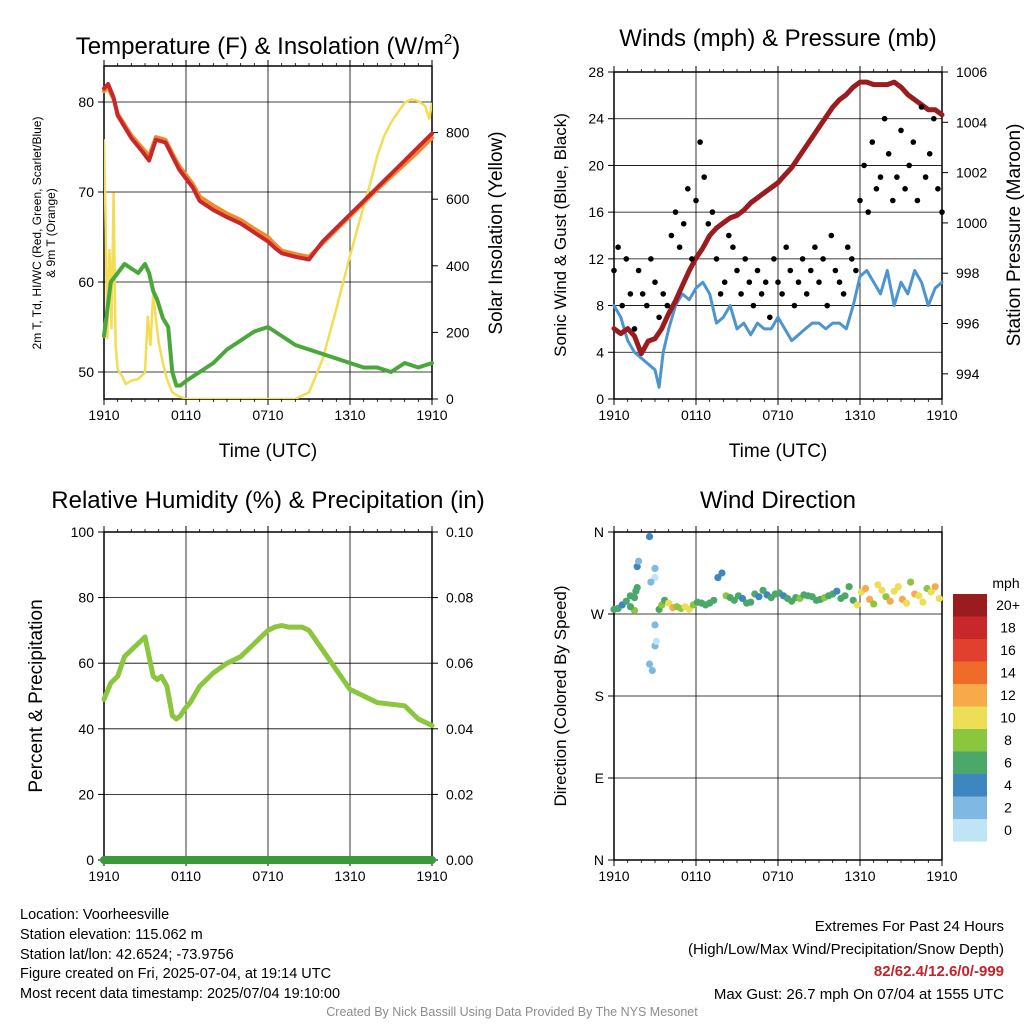  What do you see at coordinates (83, 532) in the screenshot?
I see `y-tick-label: 100` at bounding box center [83, 532].